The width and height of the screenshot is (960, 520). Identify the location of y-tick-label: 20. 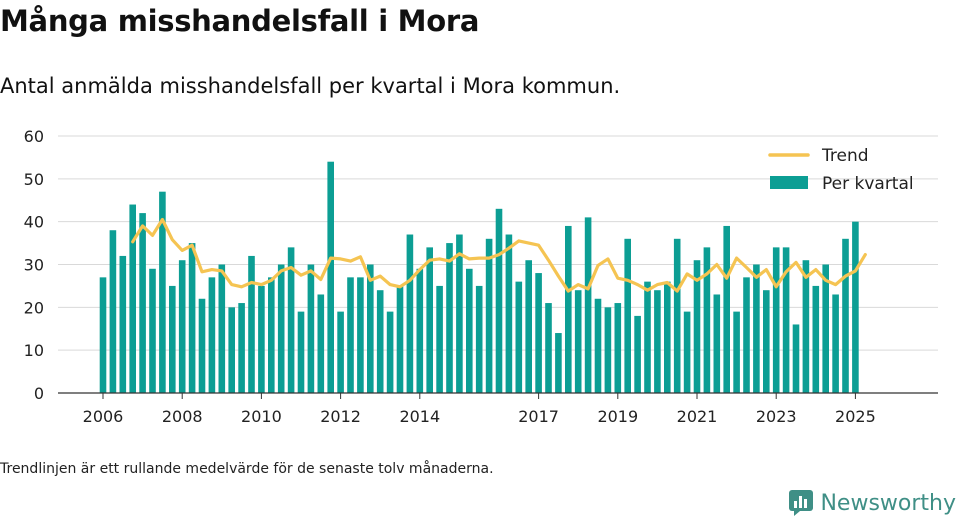
(34, 307).